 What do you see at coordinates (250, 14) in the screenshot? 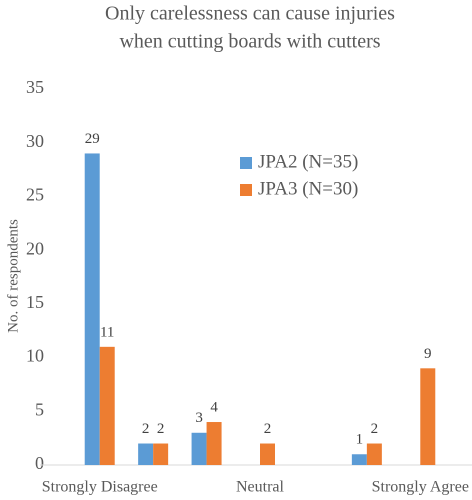
I see `chart-title: Only carelessness can cause injuries` at bounding box center [250, 14].